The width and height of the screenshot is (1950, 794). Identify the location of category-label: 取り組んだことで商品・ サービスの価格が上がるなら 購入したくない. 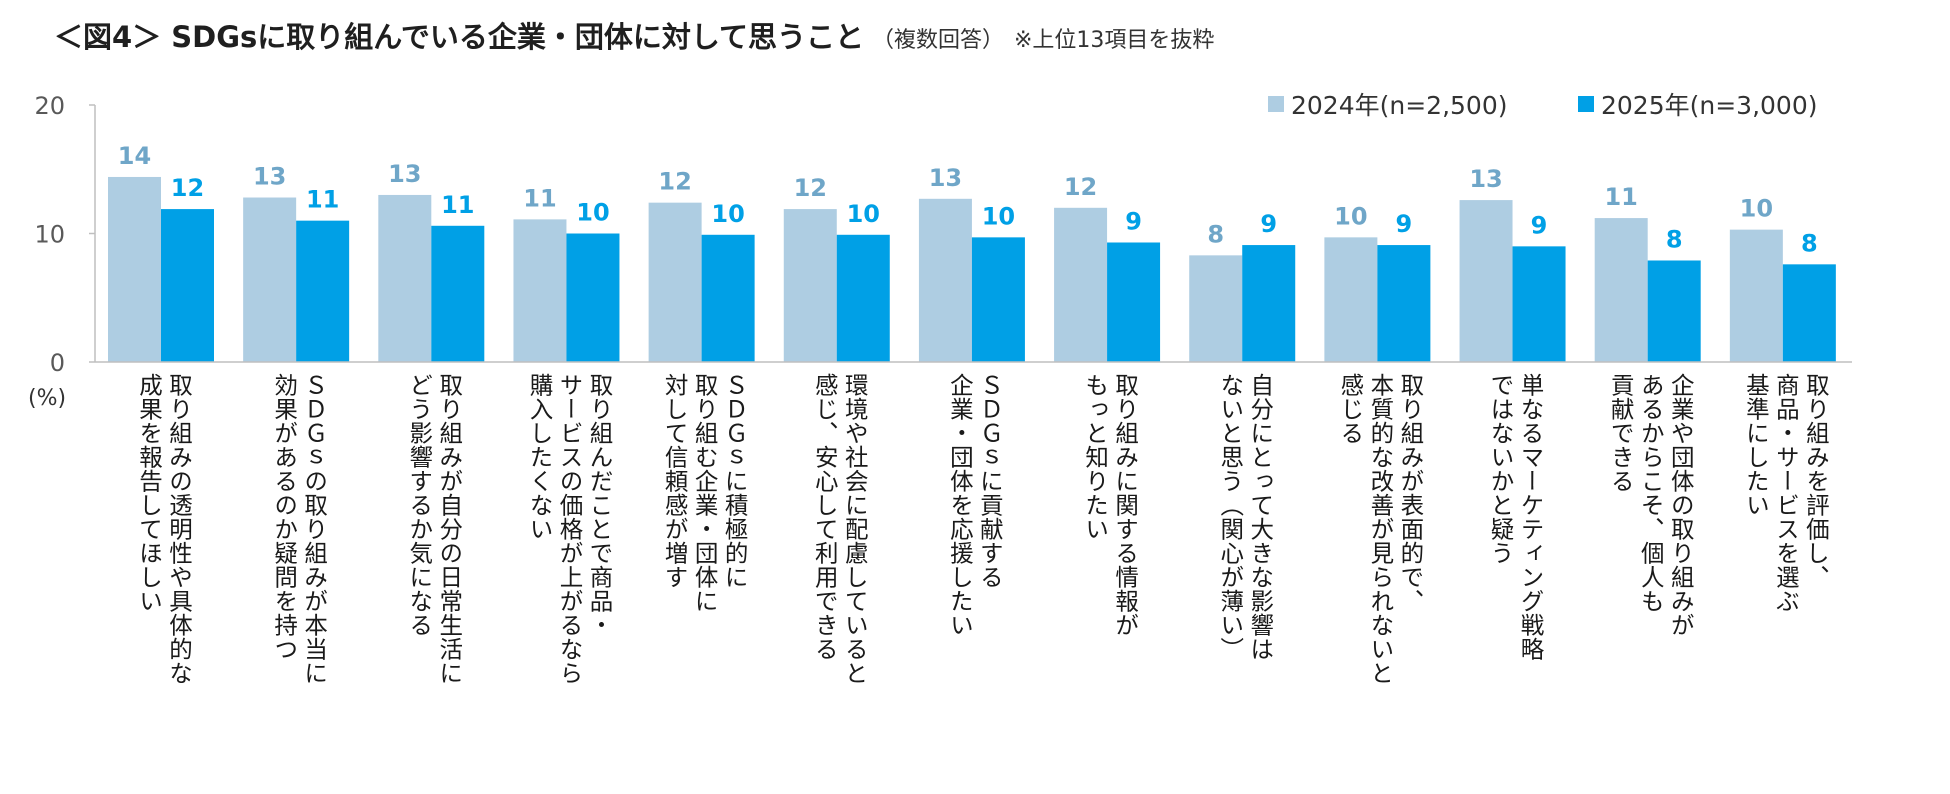
(569, 583).